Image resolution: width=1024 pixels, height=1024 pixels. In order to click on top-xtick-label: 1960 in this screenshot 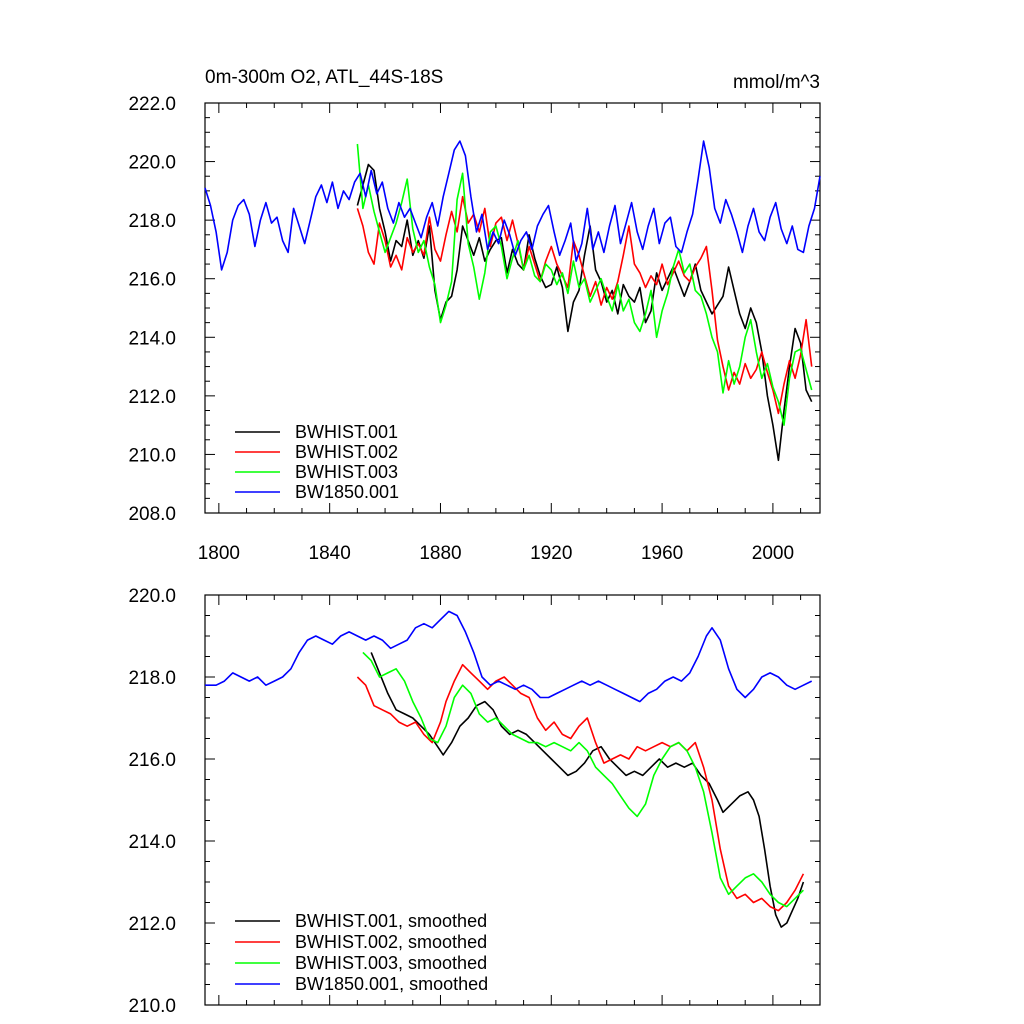, I will do `click(662, 553)`.